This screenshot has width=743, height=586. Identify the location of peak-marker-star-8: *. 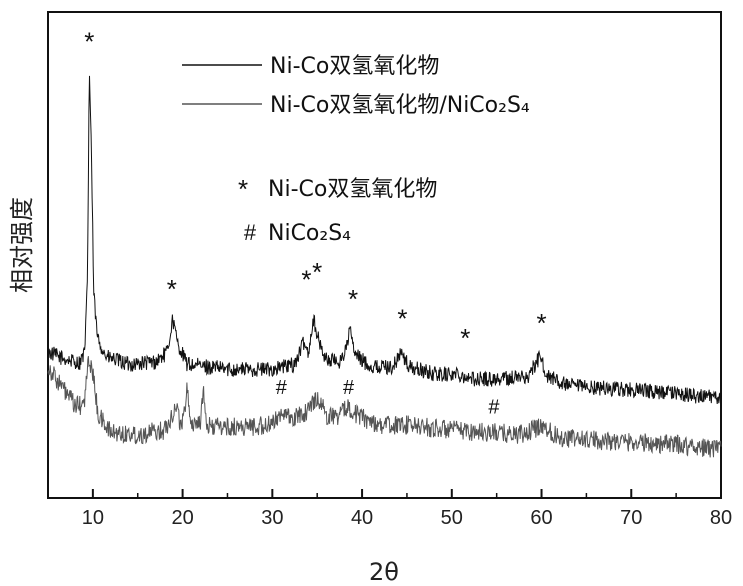
(541, 323).